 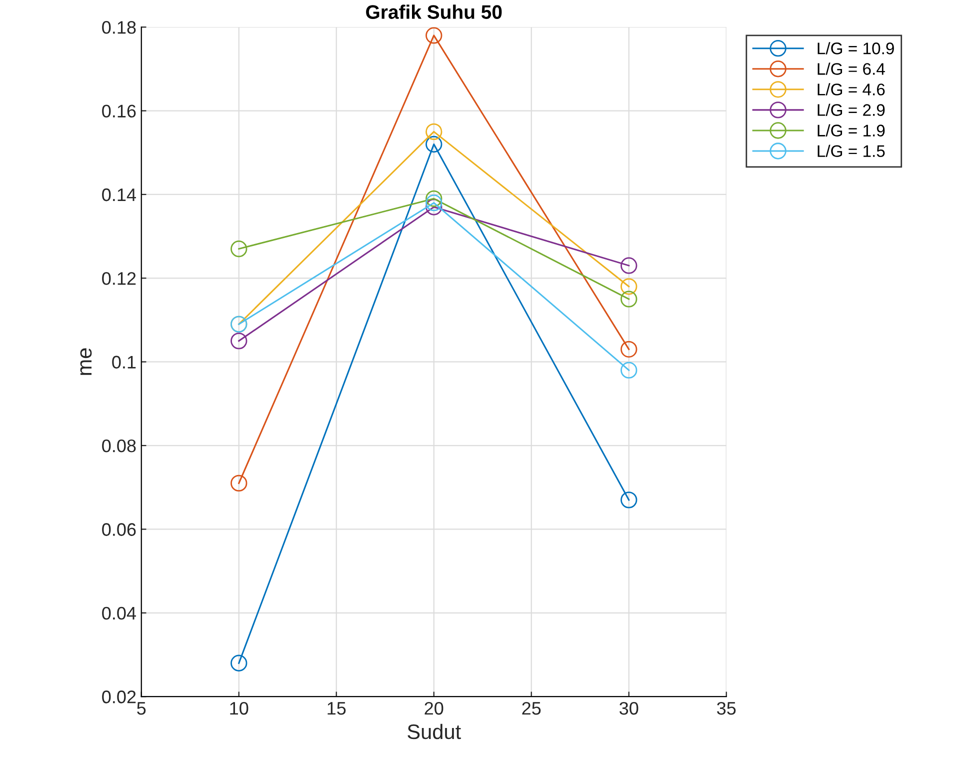 What do you see at coordinates (851, 151) in the screenshot?
I see `legend-label: L/G = 1.5` at bounding box center [851, 151].